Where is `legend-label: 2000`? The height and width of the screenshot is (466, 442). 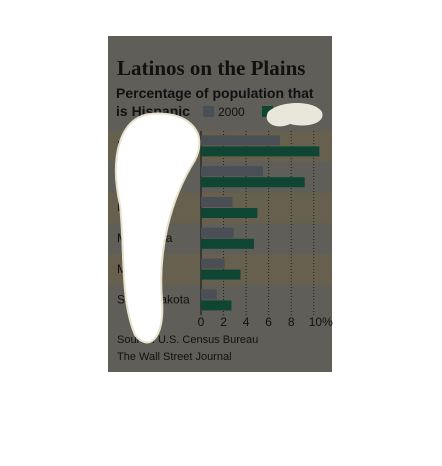
legend-label: 2000 is located at coordinates (231, 112).